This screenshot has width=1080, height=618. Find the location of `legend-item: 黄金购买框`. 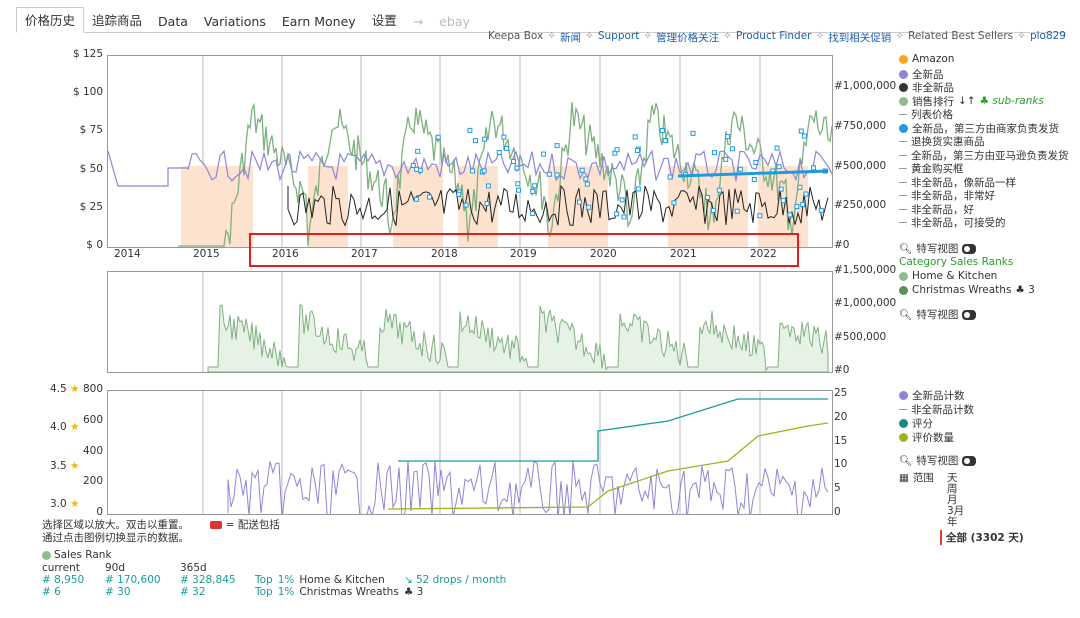

legend-item: 黄金购买框 is located at coordinates (931, 168).